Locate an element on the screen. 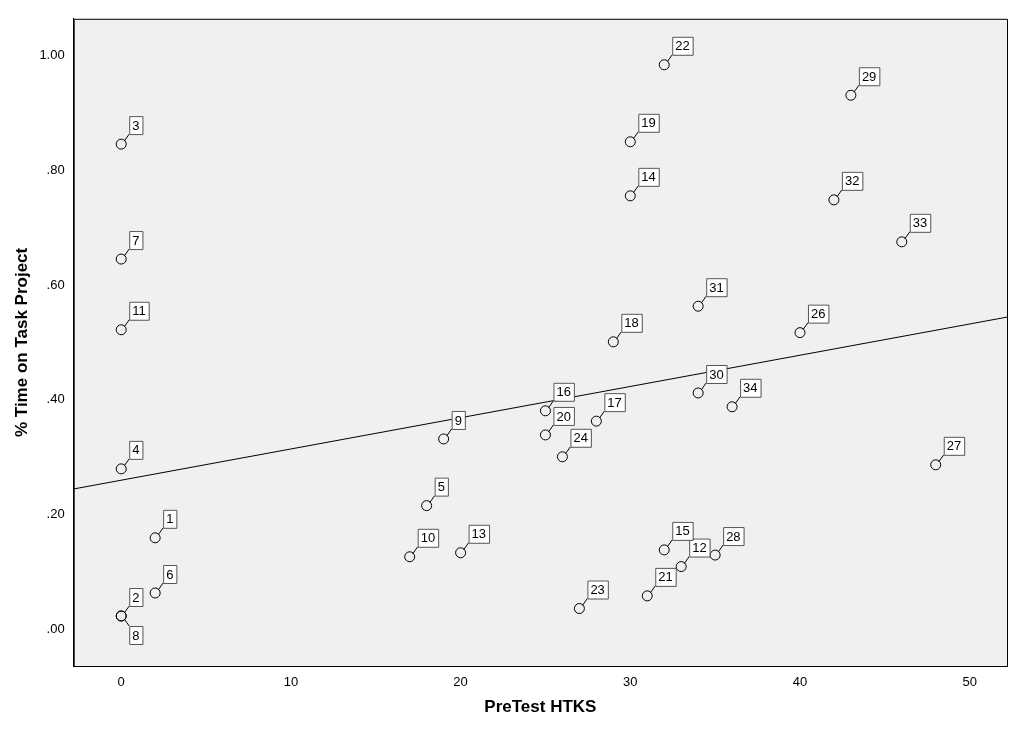  annotation: 16 is located at coordinates (563, 392).